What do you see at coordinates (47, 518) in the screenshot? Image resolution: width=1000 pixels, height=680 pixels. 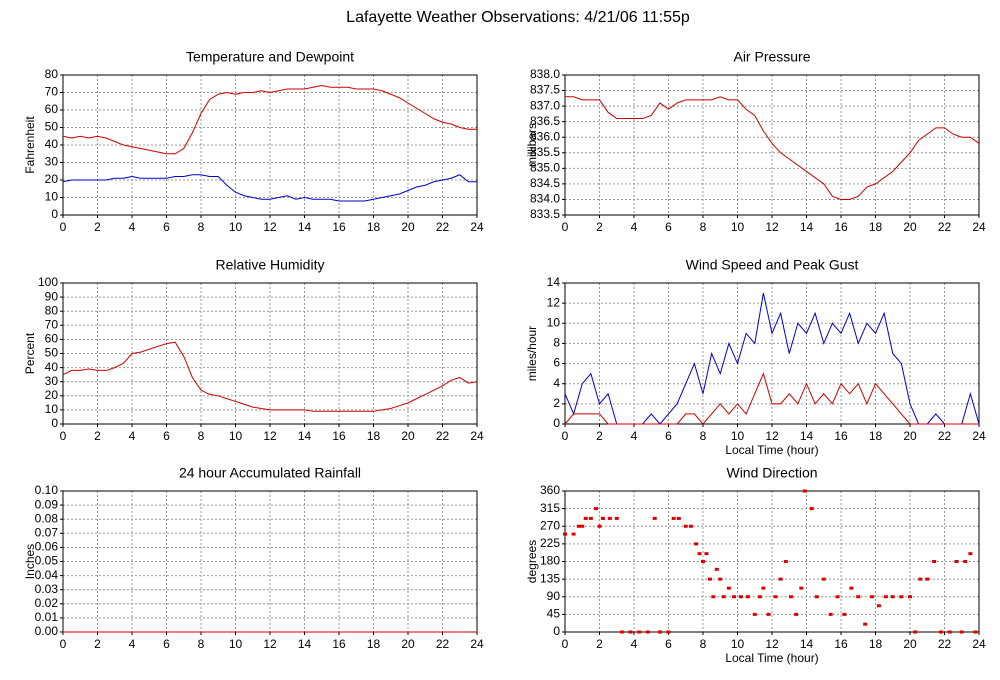 I see `y-tick-label: 0.08` at bounding box center [47, 518].